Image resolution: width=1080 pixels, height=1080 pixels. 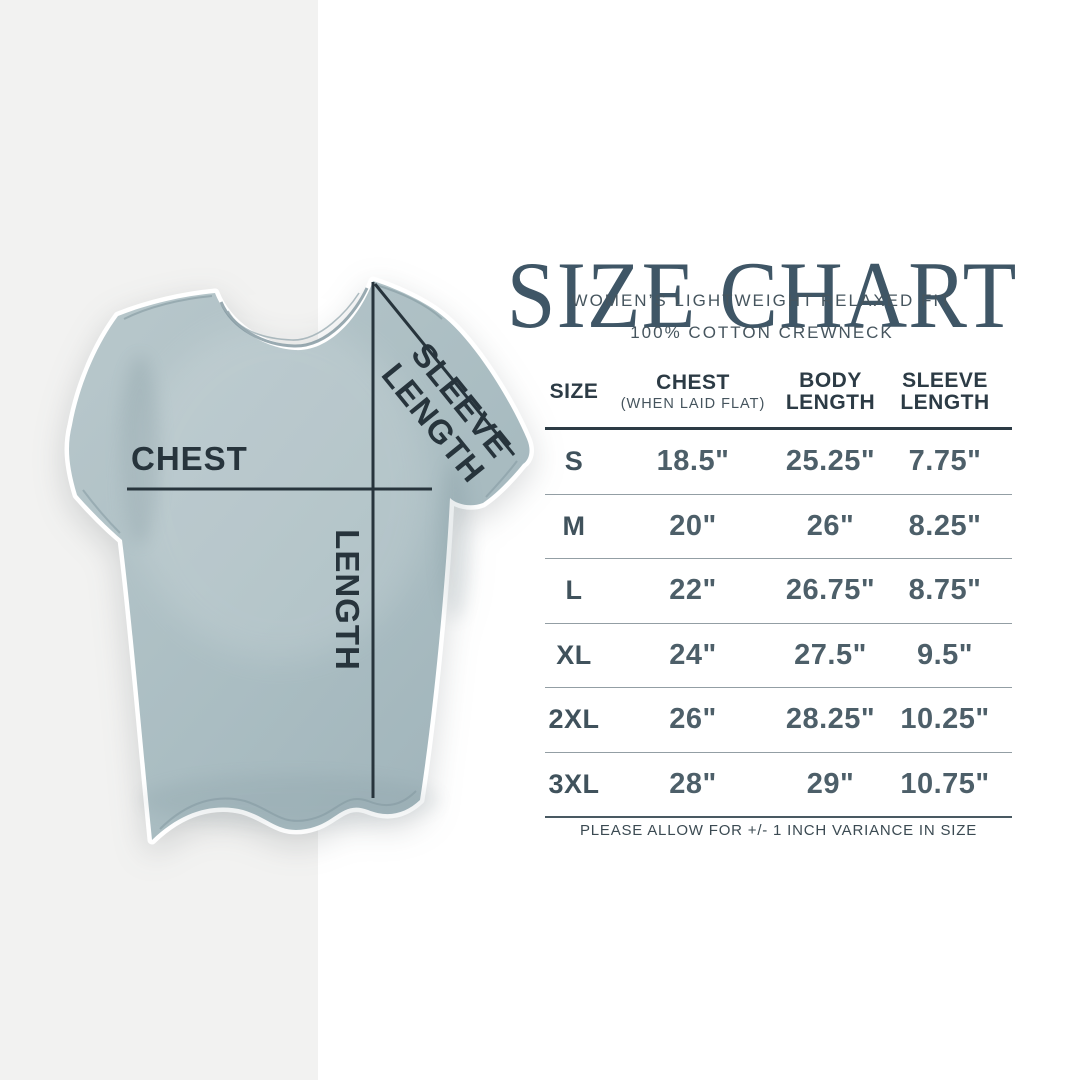 I want to click on collar-seam, so click(x=294, y=317).